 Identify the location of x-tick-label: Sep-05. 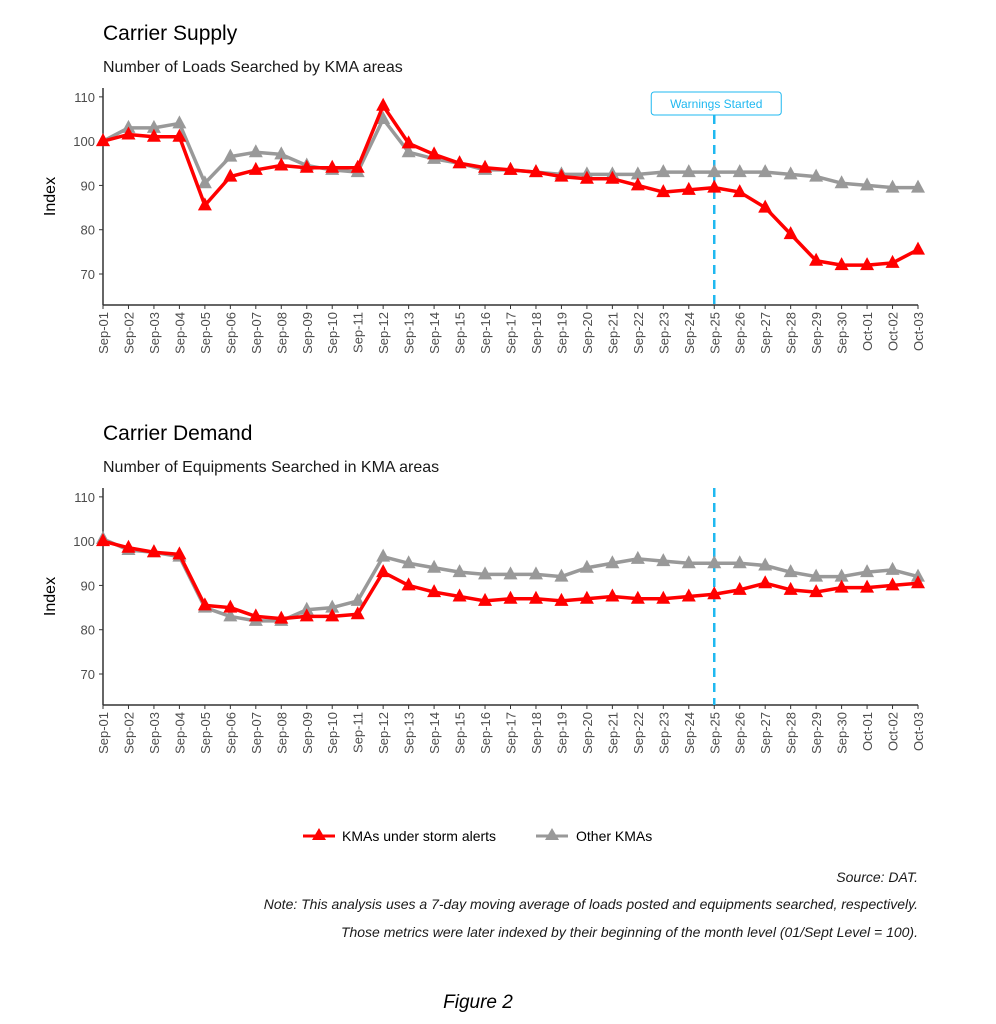
(205, 333).